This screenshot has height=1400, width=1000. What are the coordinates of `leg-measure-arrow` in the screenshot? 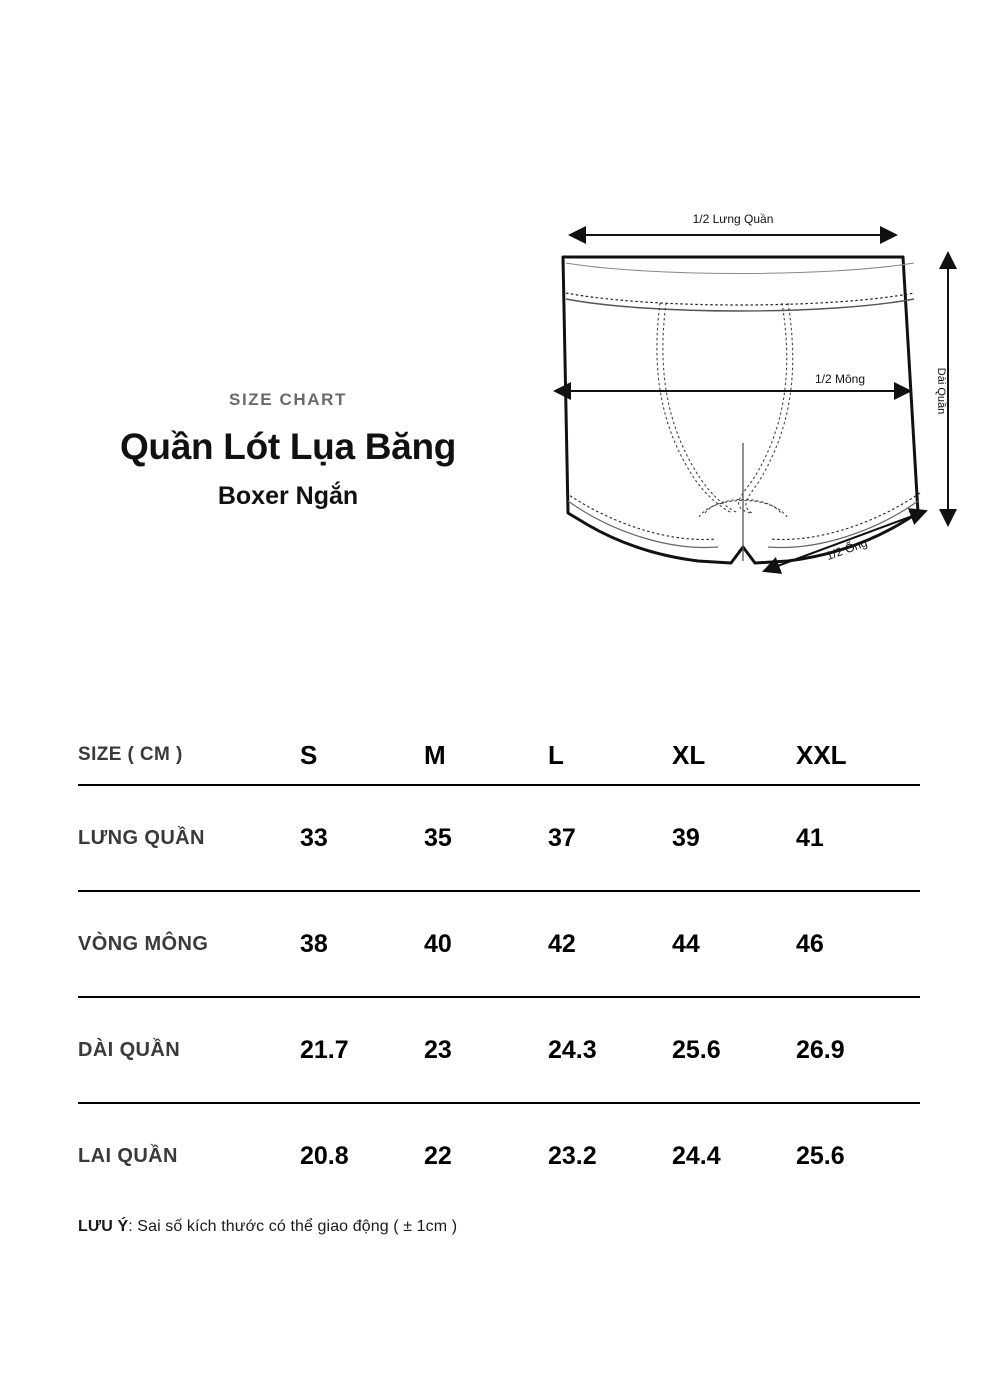 It's located at (845, 541).